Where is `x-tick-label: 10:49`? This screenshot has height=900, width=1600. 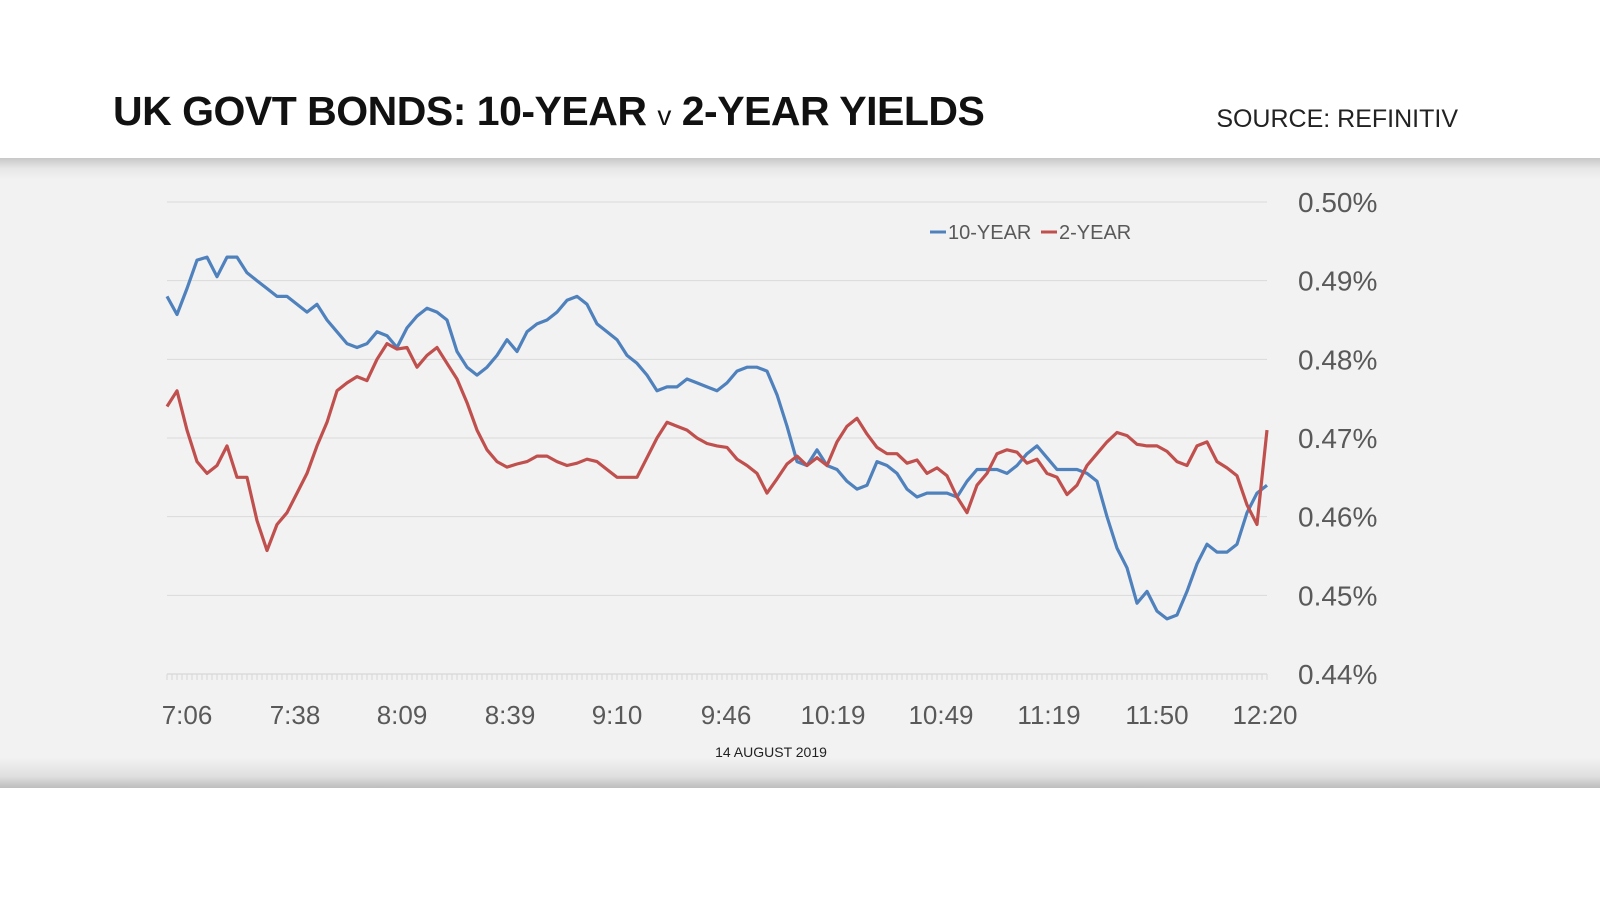
x-tick-label: 10:49 is located at coordinates (940, 715).